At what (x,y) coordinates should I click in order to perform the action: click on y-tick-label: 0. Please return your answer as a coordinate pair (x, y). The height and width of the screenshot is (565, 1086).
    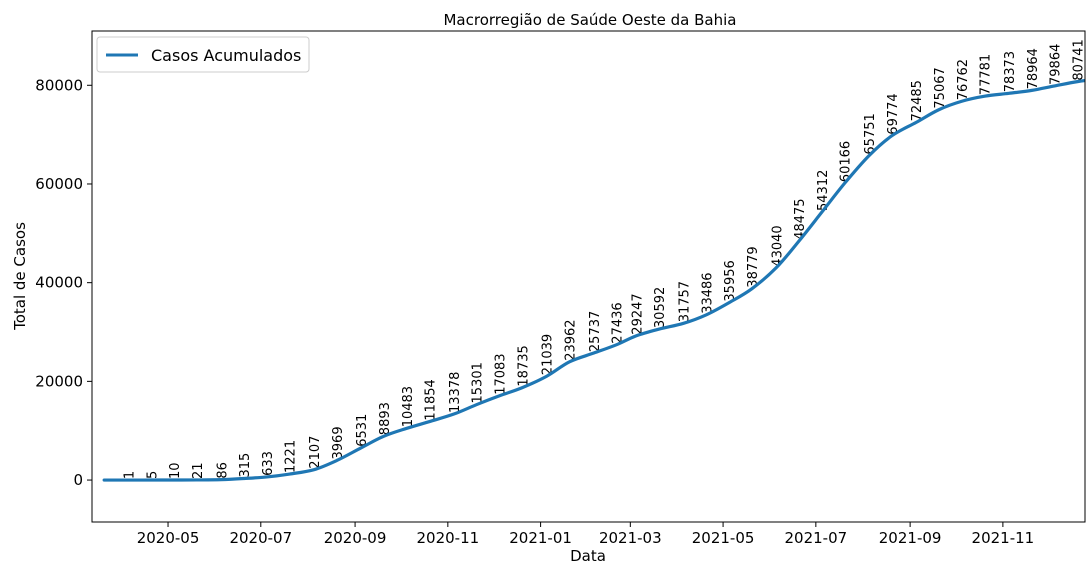
    Looking at the image, I should click on (78, 480).